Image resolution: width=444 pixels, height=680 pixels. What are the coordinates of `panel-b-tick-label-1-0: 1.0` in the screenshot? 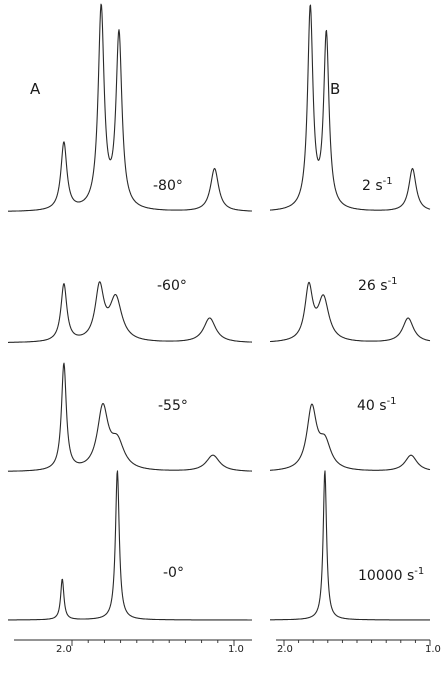 It's located at (433, 649).